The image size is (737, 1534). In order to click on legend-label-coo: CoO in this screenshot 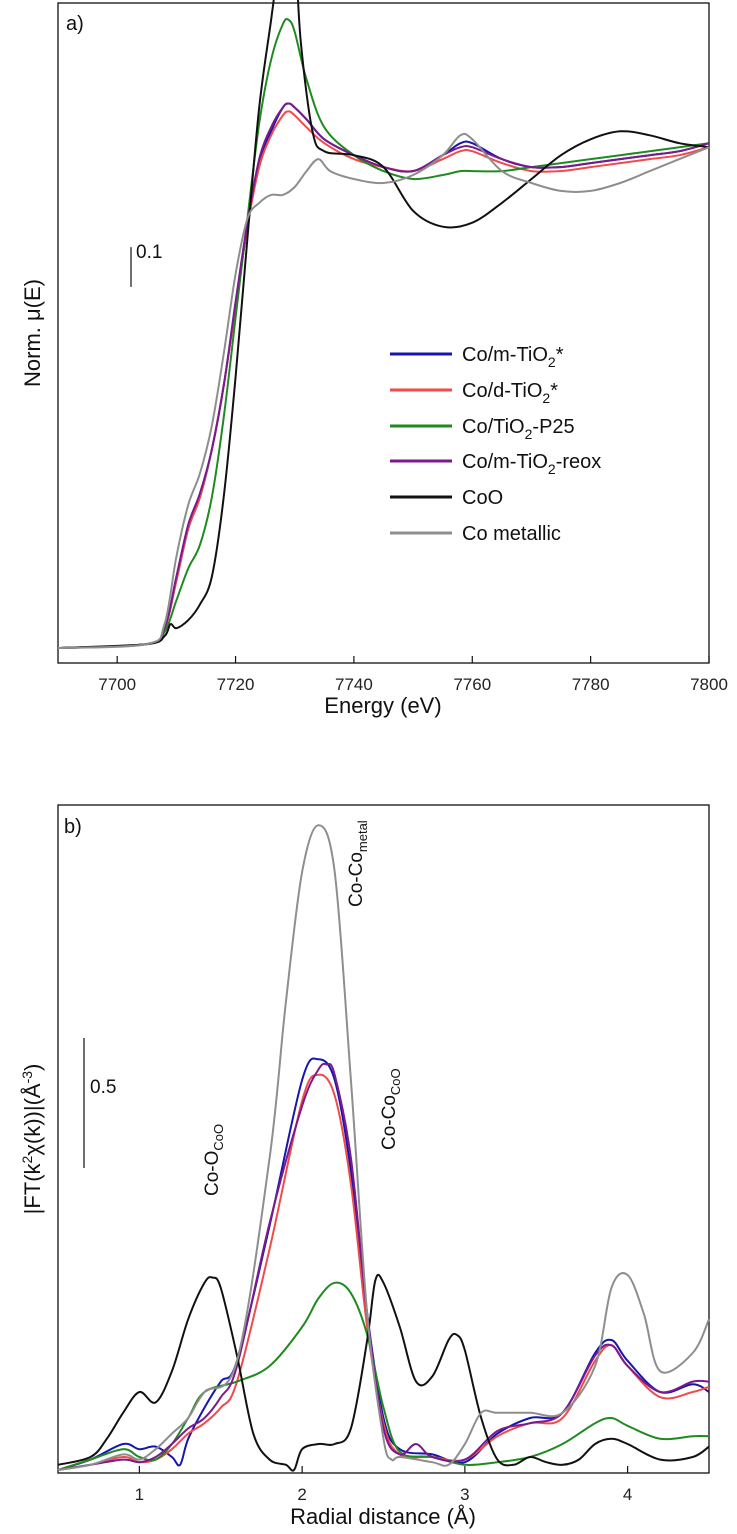, I will do `click(482, 498)`.